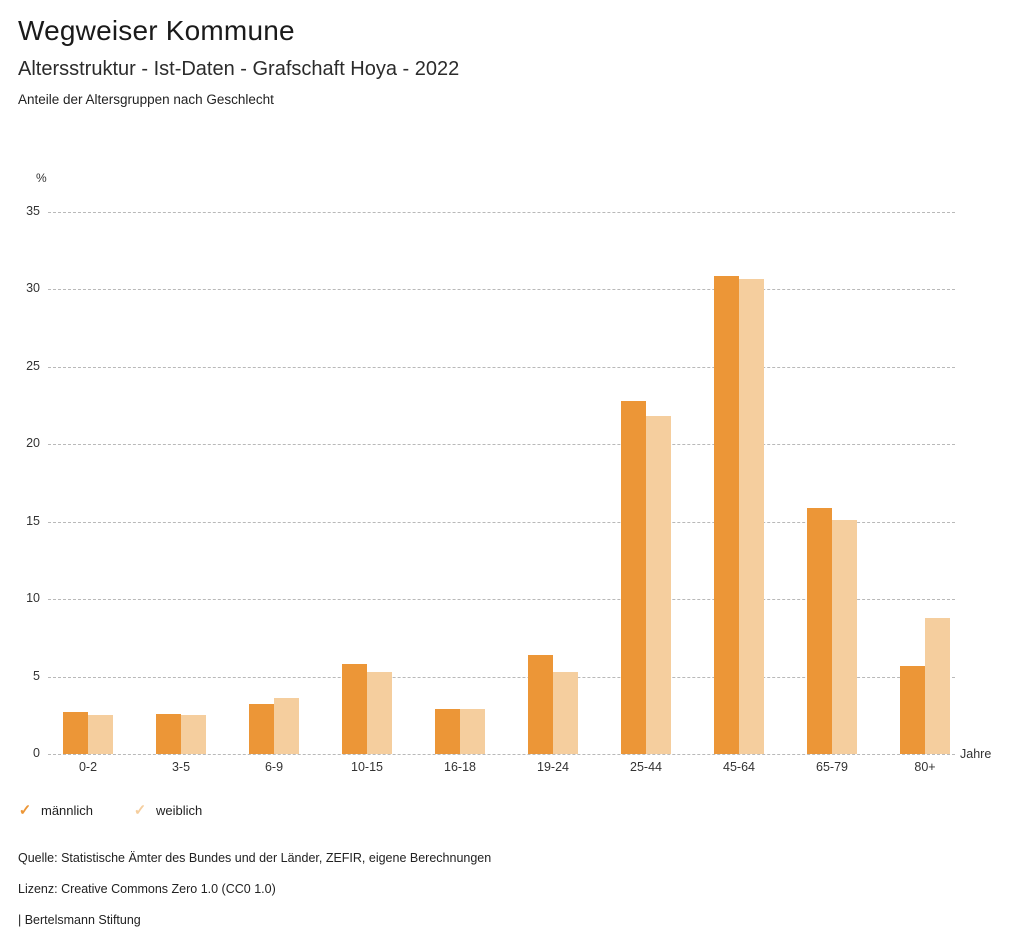 Image resolution: width=1024 pixels, height=946 pixels. I want to click on y-axis-tick-label: 20, so click(33, 443).